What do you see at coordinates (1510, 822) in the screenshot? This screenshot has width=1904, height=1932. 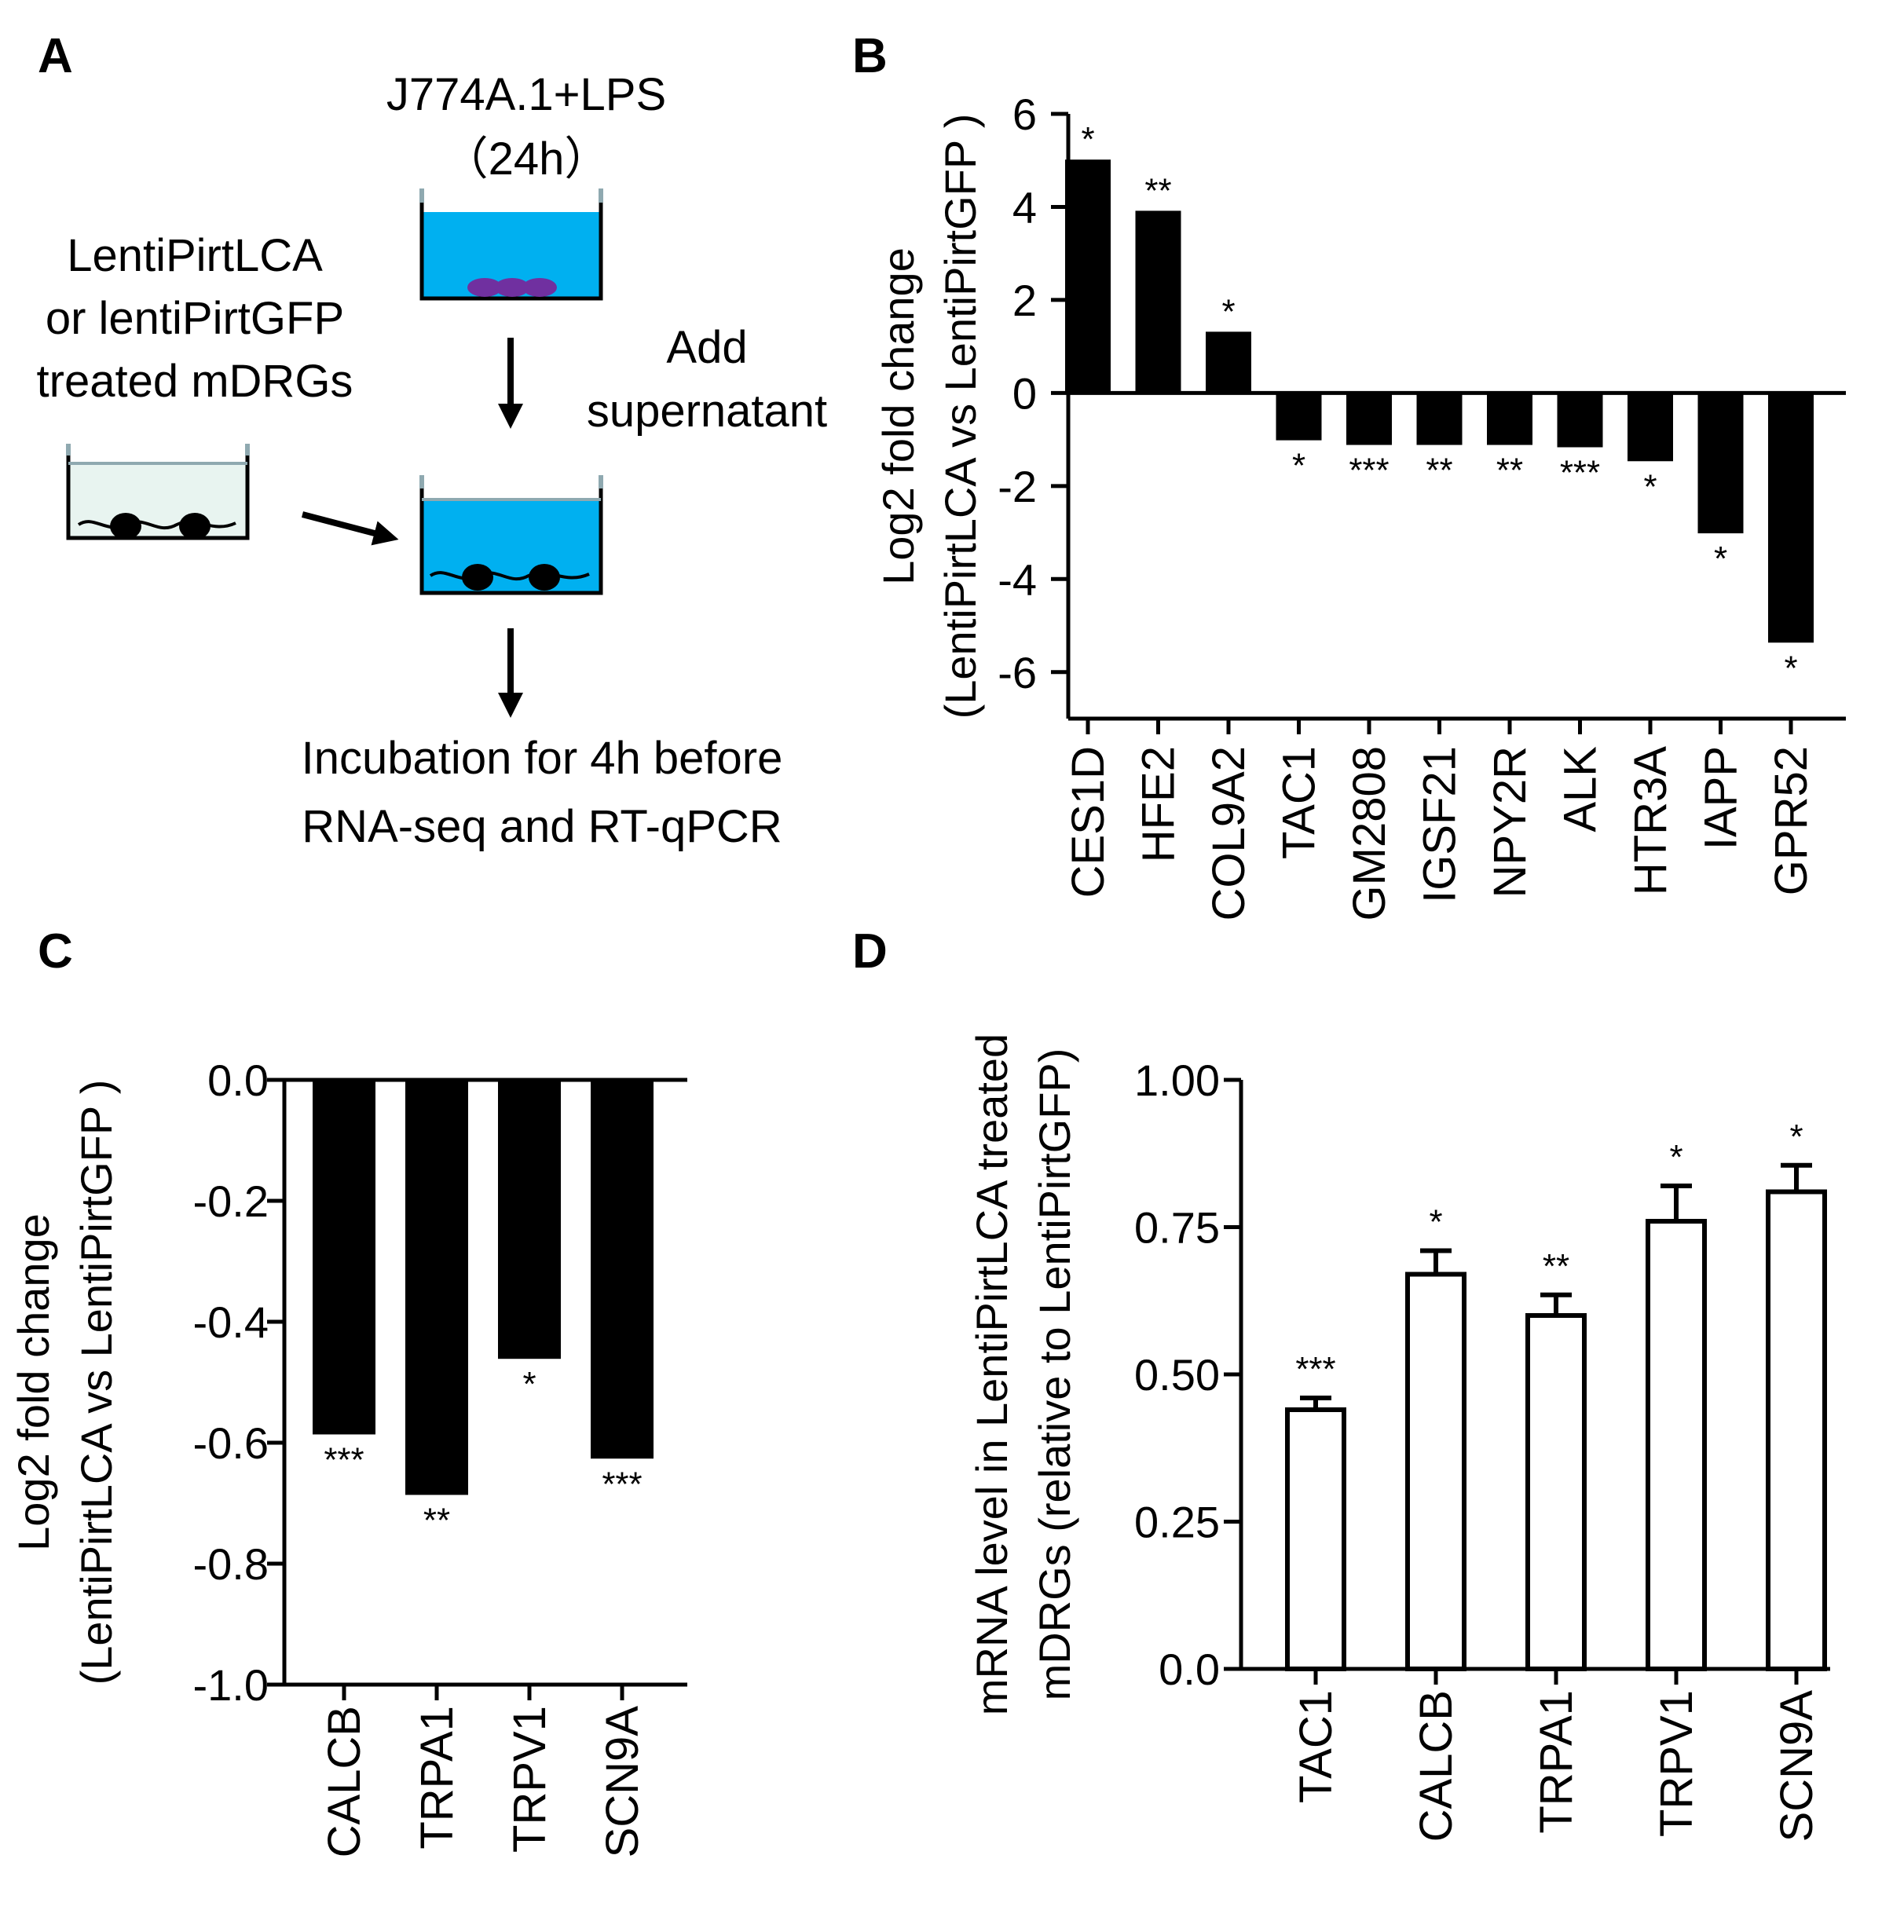 I see `category-label: NPY2R` at bounding box center [1510, 822].